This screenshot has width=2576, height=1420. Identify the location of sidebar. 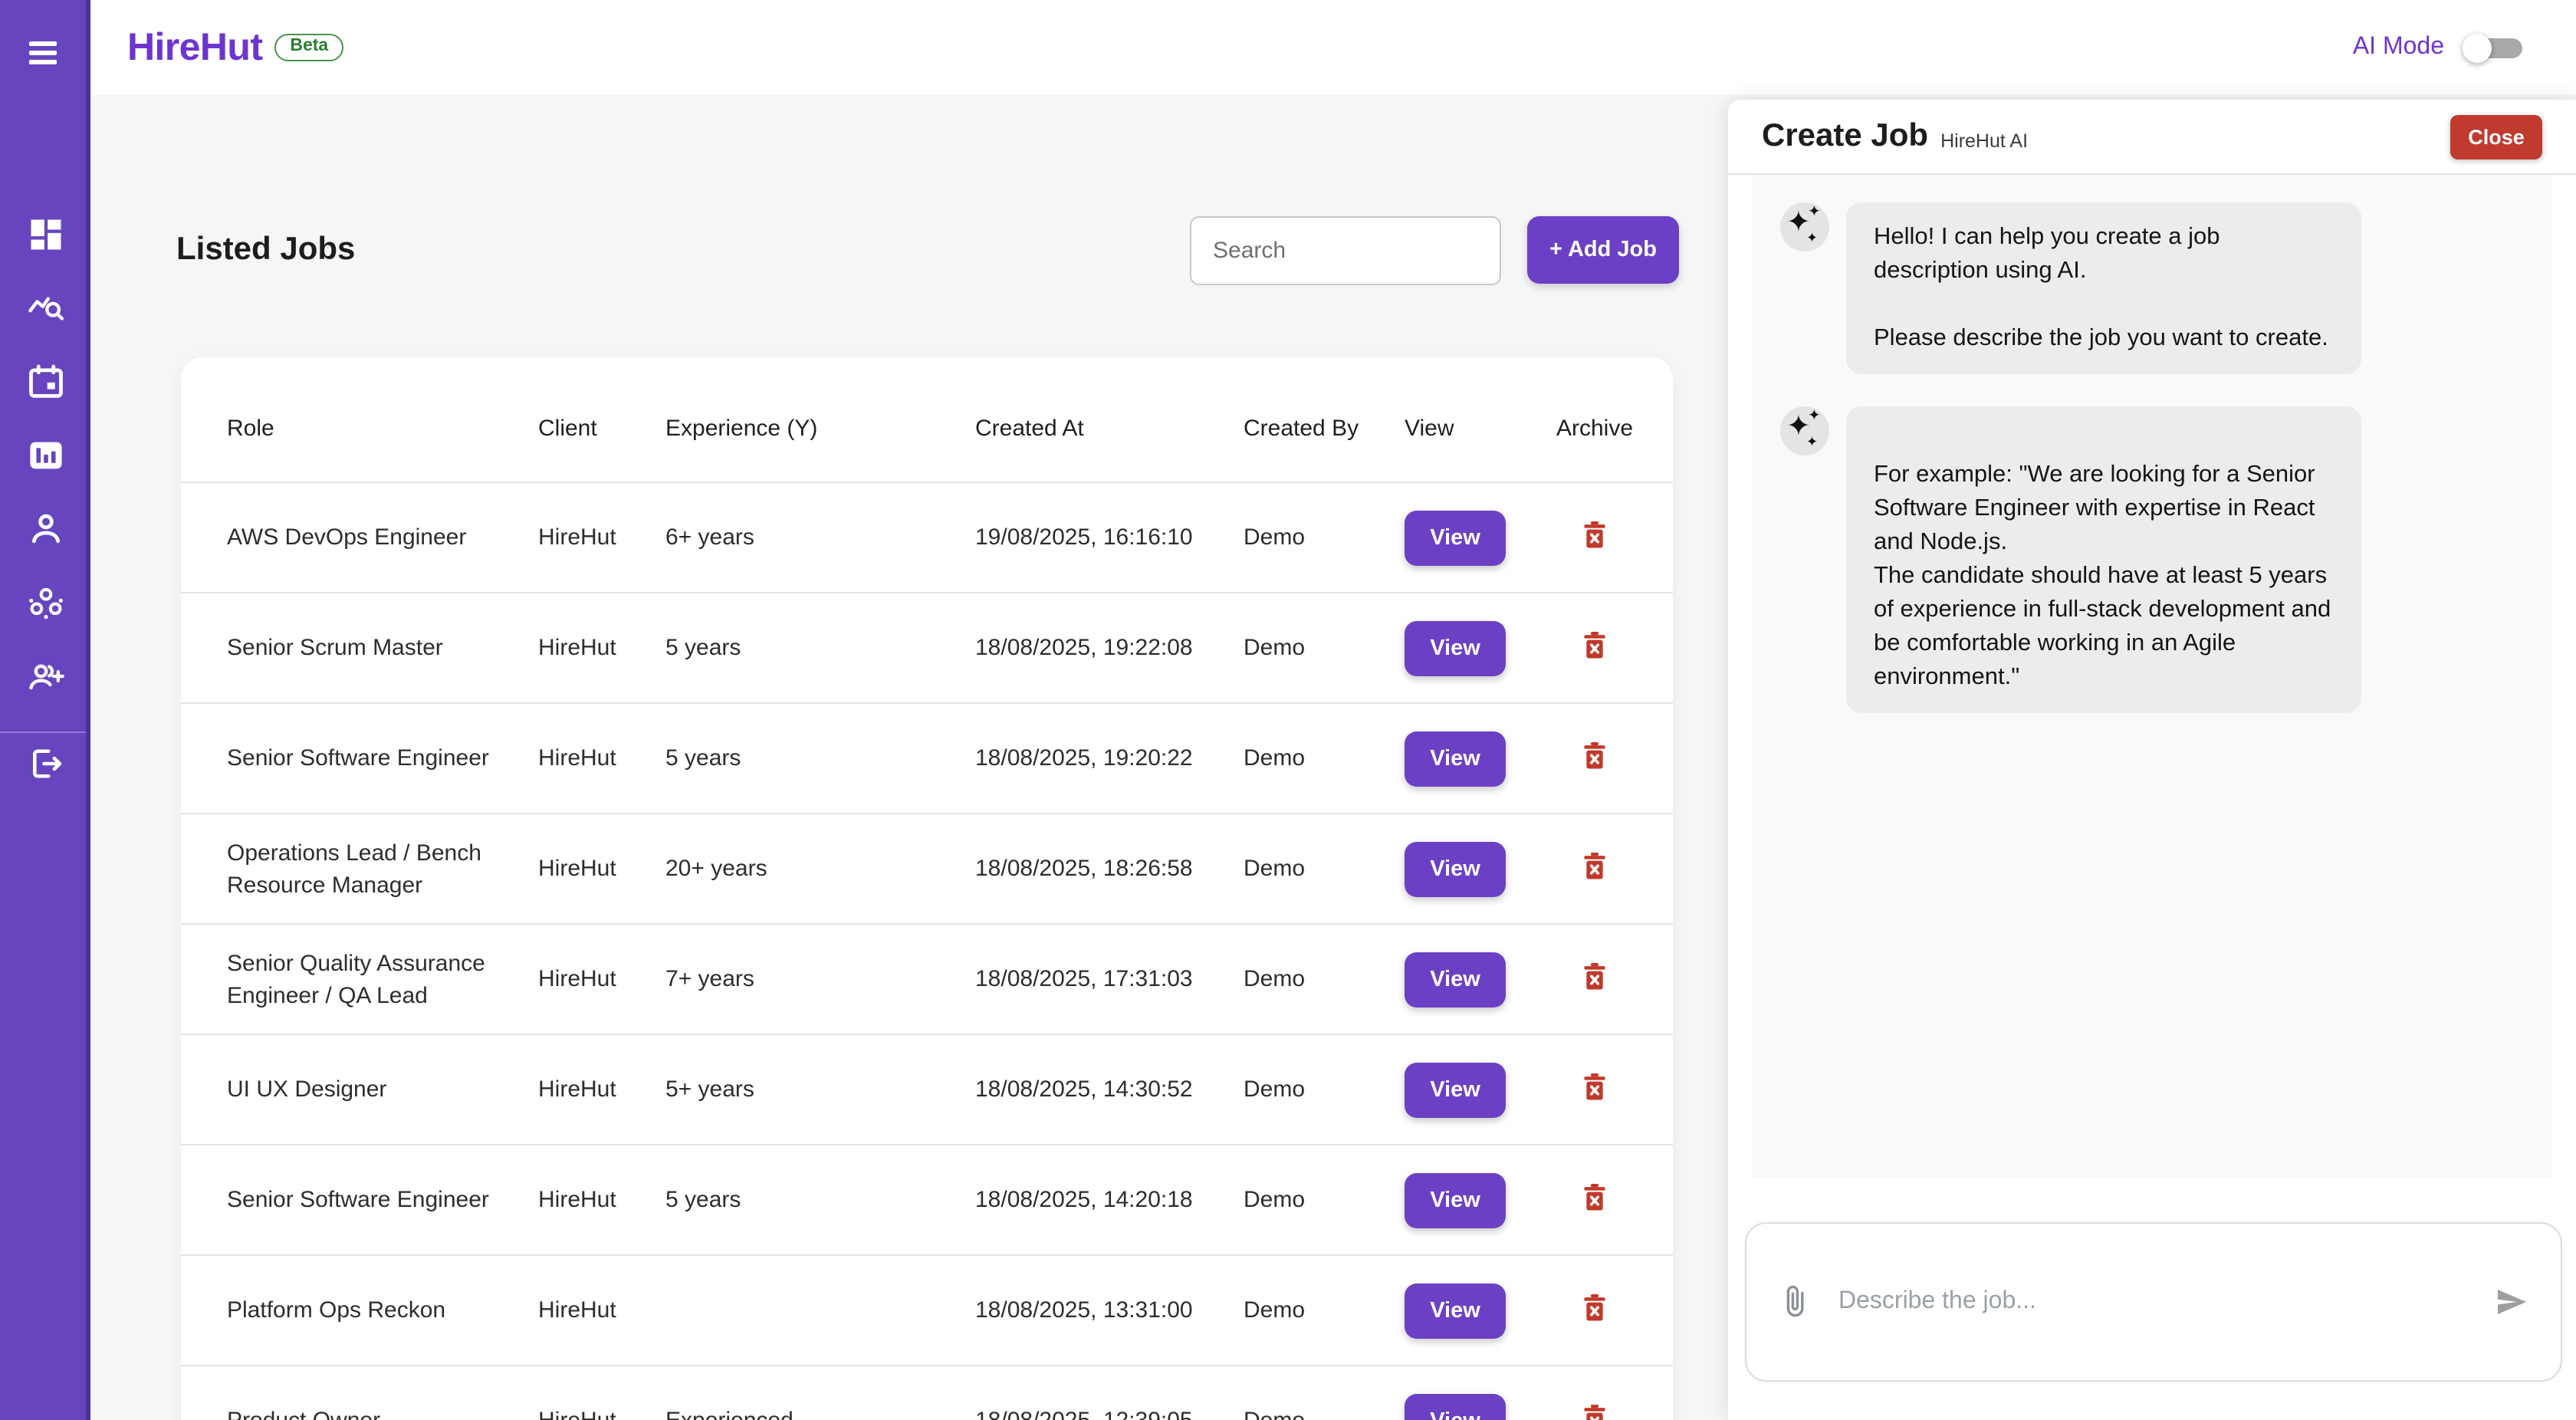
(45, 710).